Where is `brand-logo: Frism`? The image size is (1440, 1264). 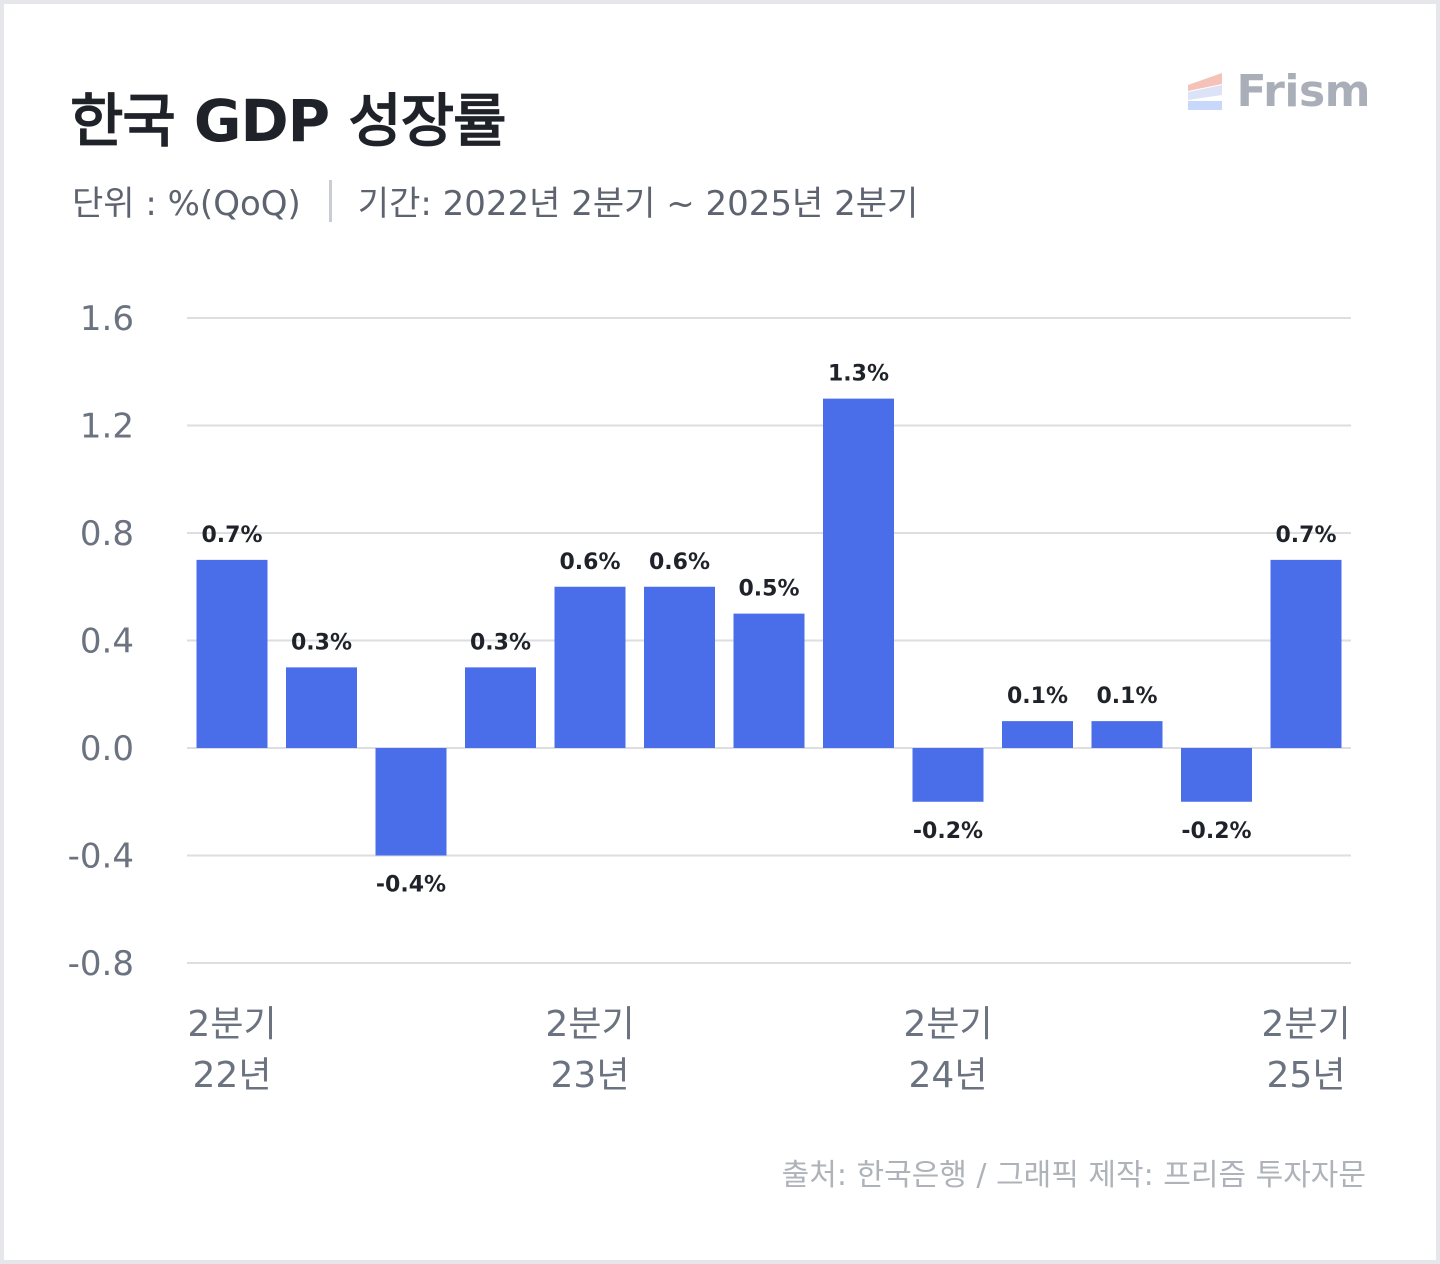
brand-logo: Frism is located at coordinates (1277, 91).